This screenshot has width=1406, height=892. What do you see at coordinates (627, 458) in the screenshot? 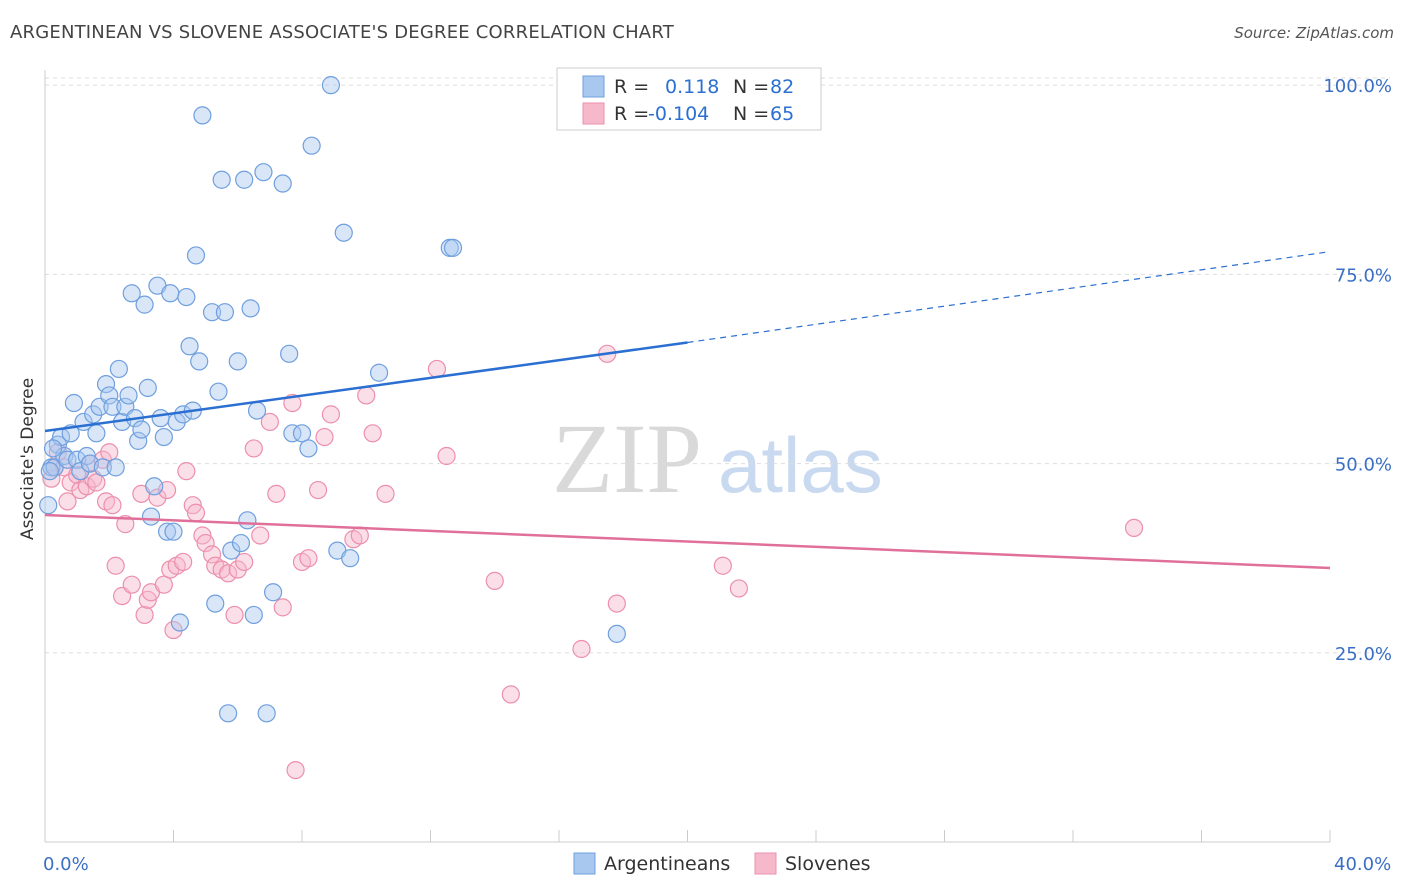
I see `watermark-zip: ZIP` at bounding box center [627, 458].